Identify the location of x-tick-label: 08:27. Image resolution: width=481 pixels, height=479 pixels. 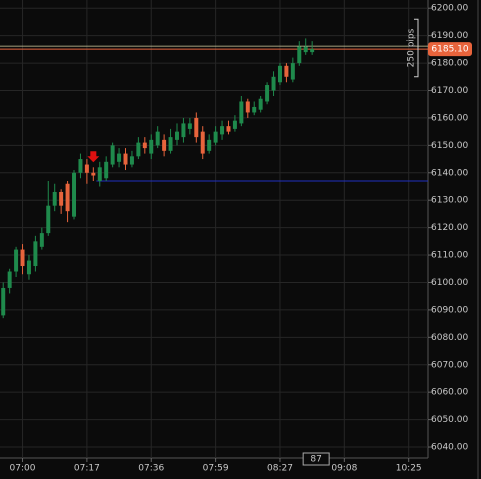
(280, 469).